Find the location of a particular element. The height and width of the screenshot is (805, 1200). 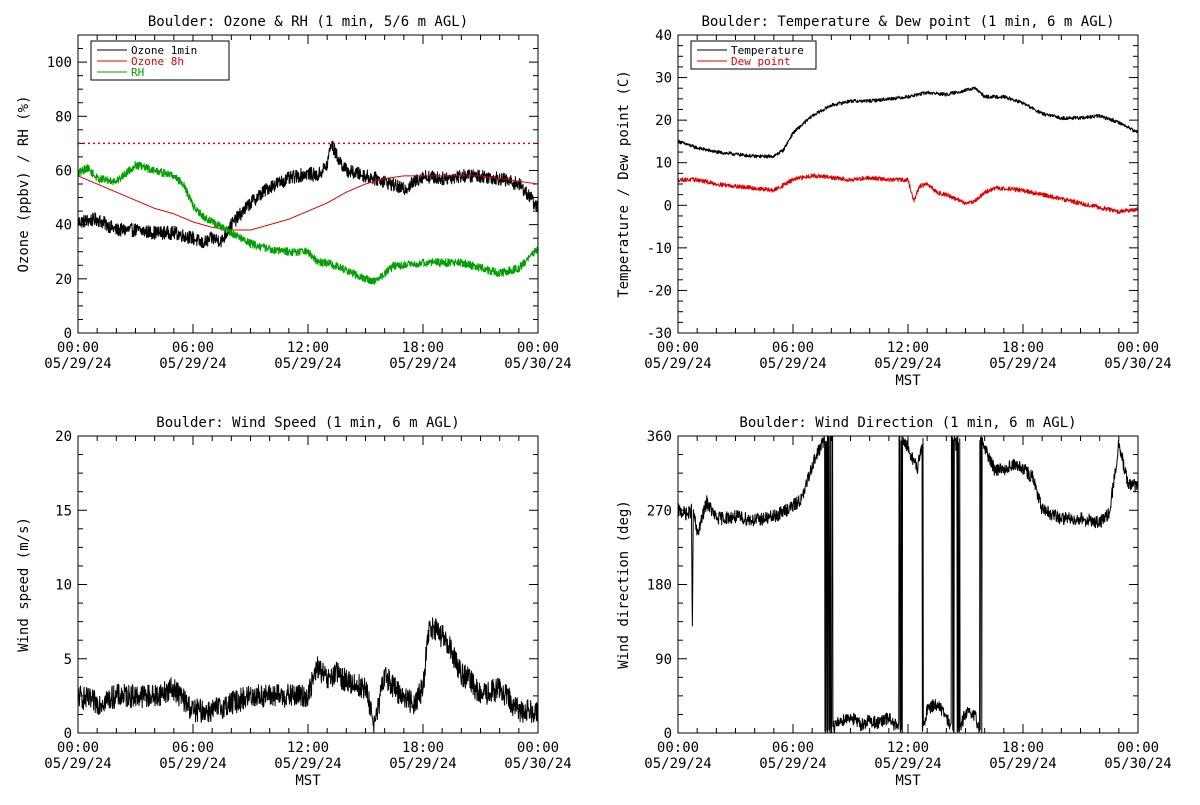

y-tick-label: 180 is located at coordinates (659, 586).